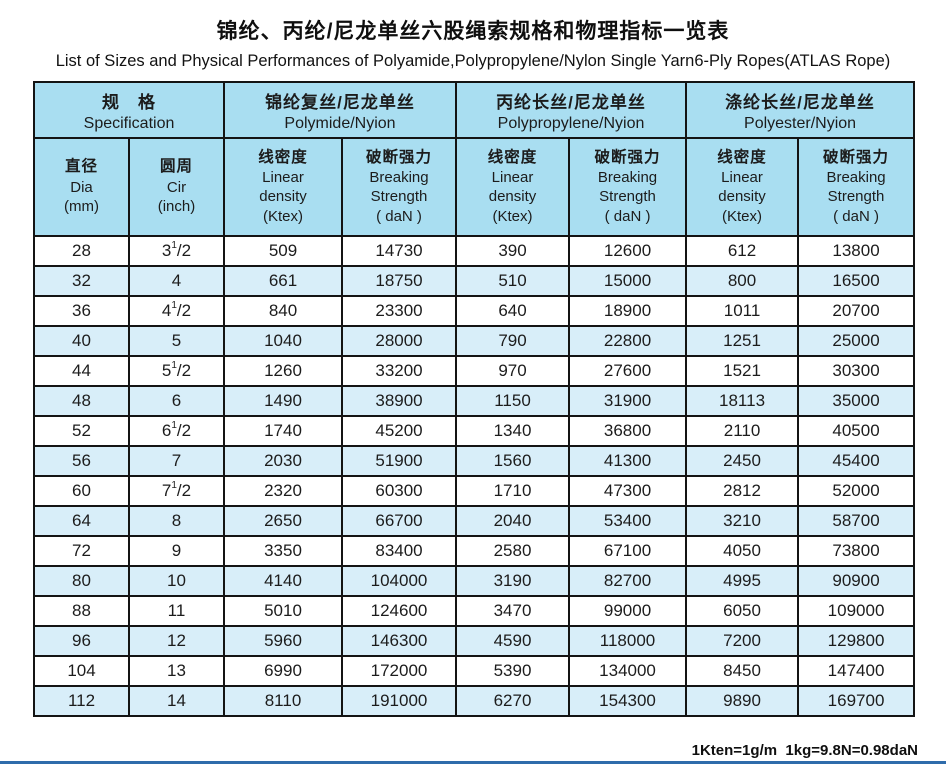  I want to click on dia-value: 112, so click(81, 701).